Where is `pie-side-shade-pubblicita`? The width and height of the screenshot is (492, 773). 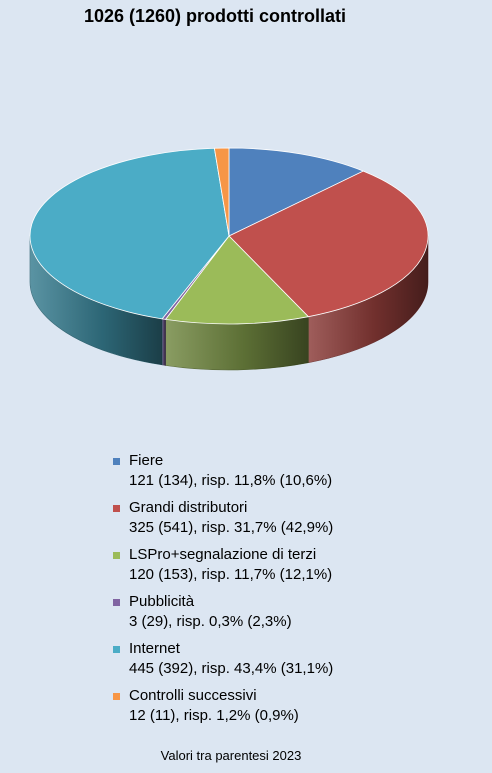
pie-side-shade-pubblicita is located at coordinates (164, 342).